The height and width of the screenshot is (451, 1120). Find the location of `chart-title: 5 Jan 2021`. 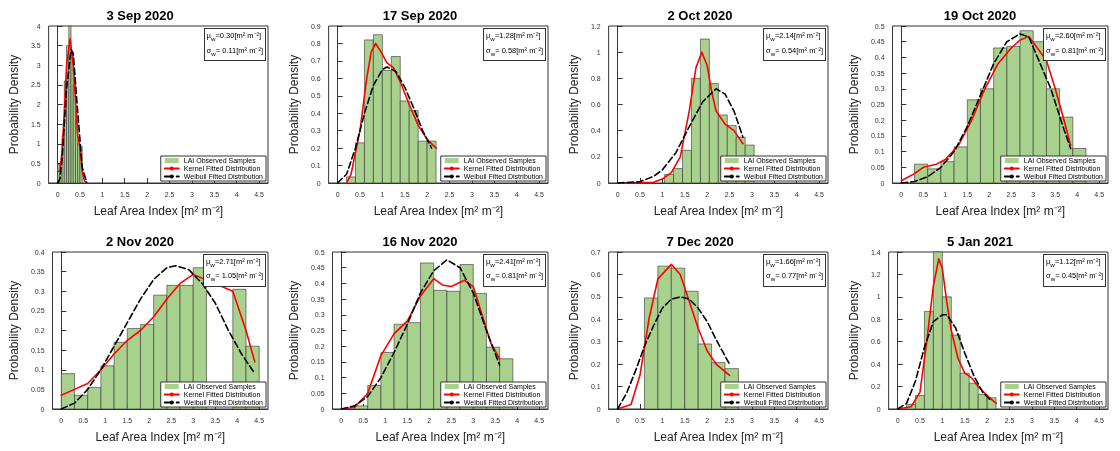

chart-title: 5 Jan 2021 is located at coordinates (980, 241).